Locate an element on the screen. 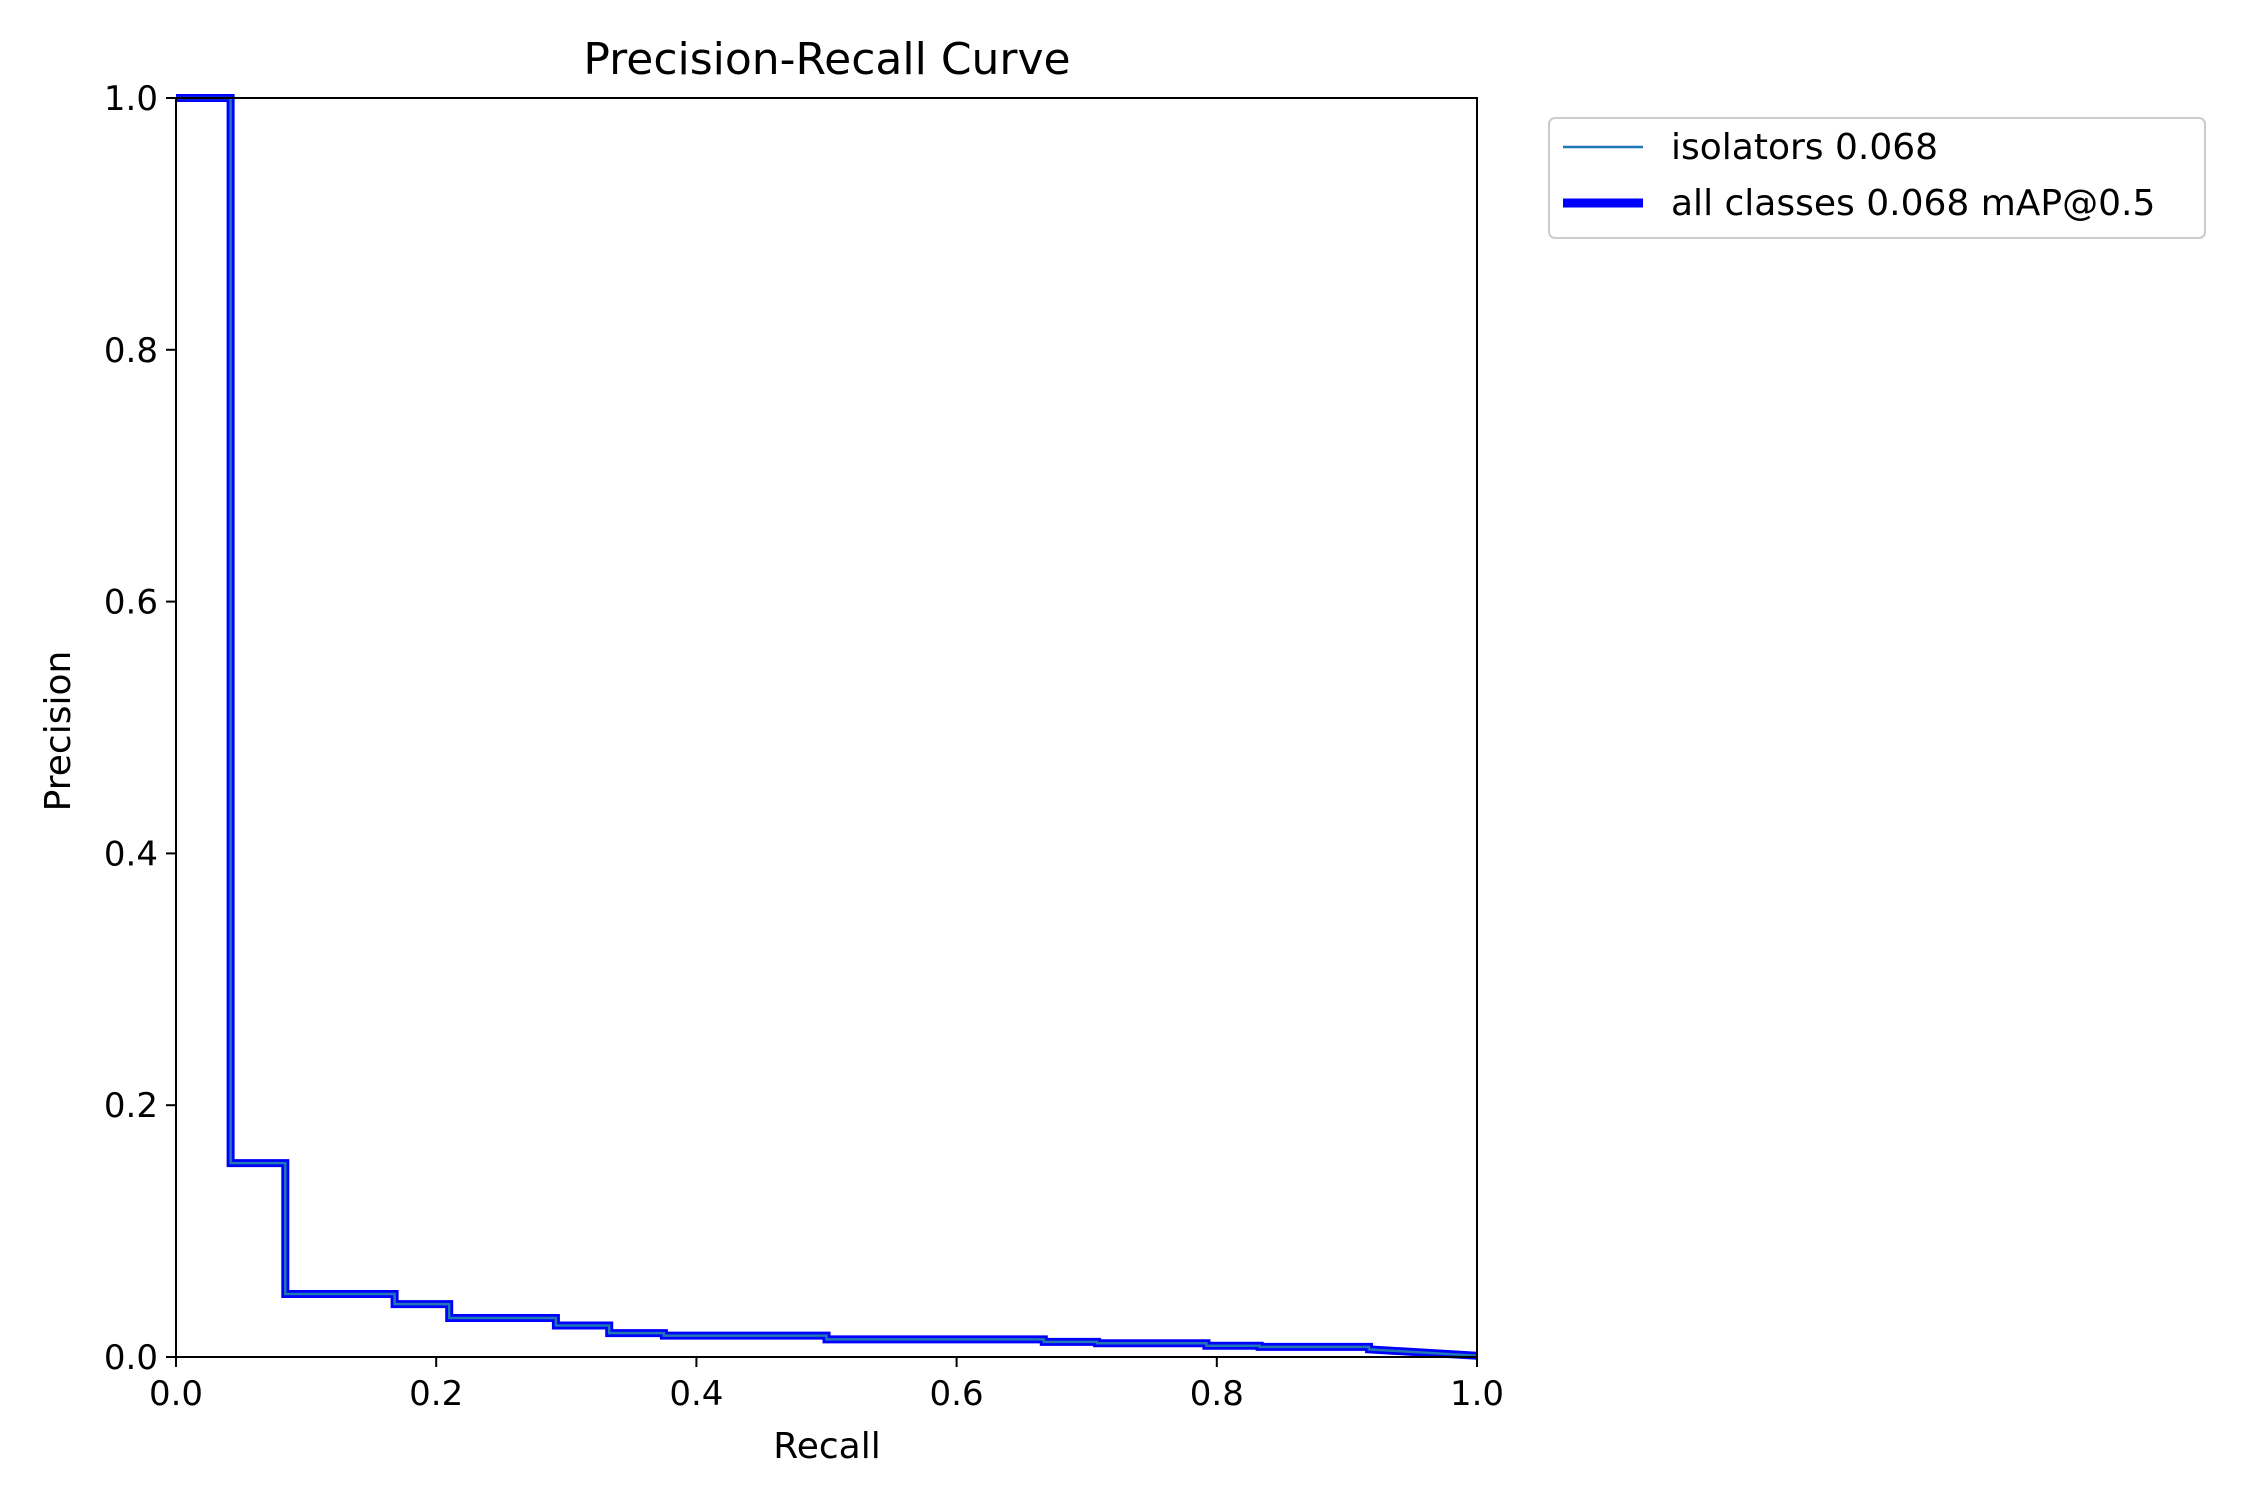  x-tick-label: 0.2 is located at coordinates (436, 1394).